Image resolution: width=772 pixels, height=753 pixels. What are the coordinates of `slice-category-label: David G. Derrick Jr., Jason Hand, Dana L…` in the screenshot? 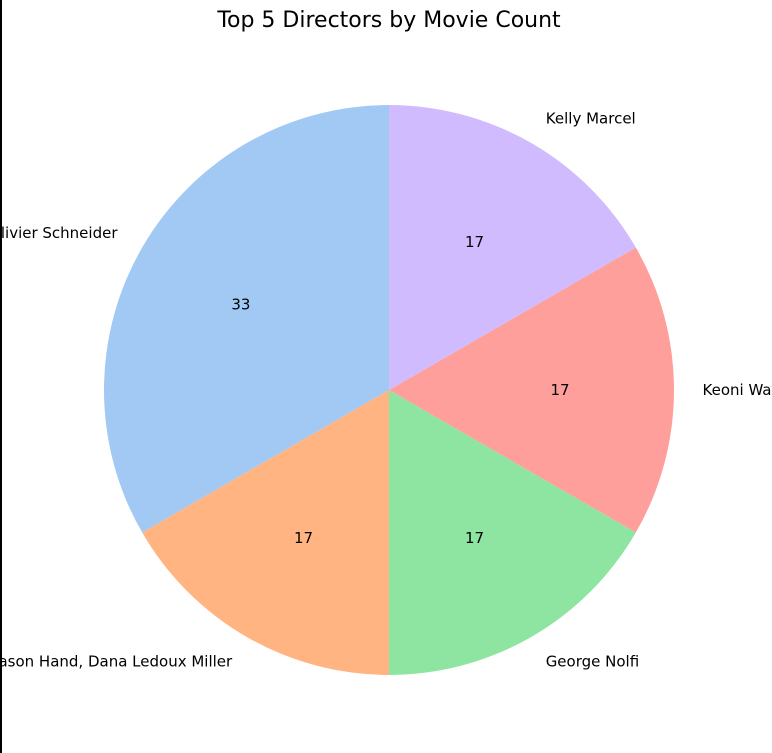 It's located at (117, 662).